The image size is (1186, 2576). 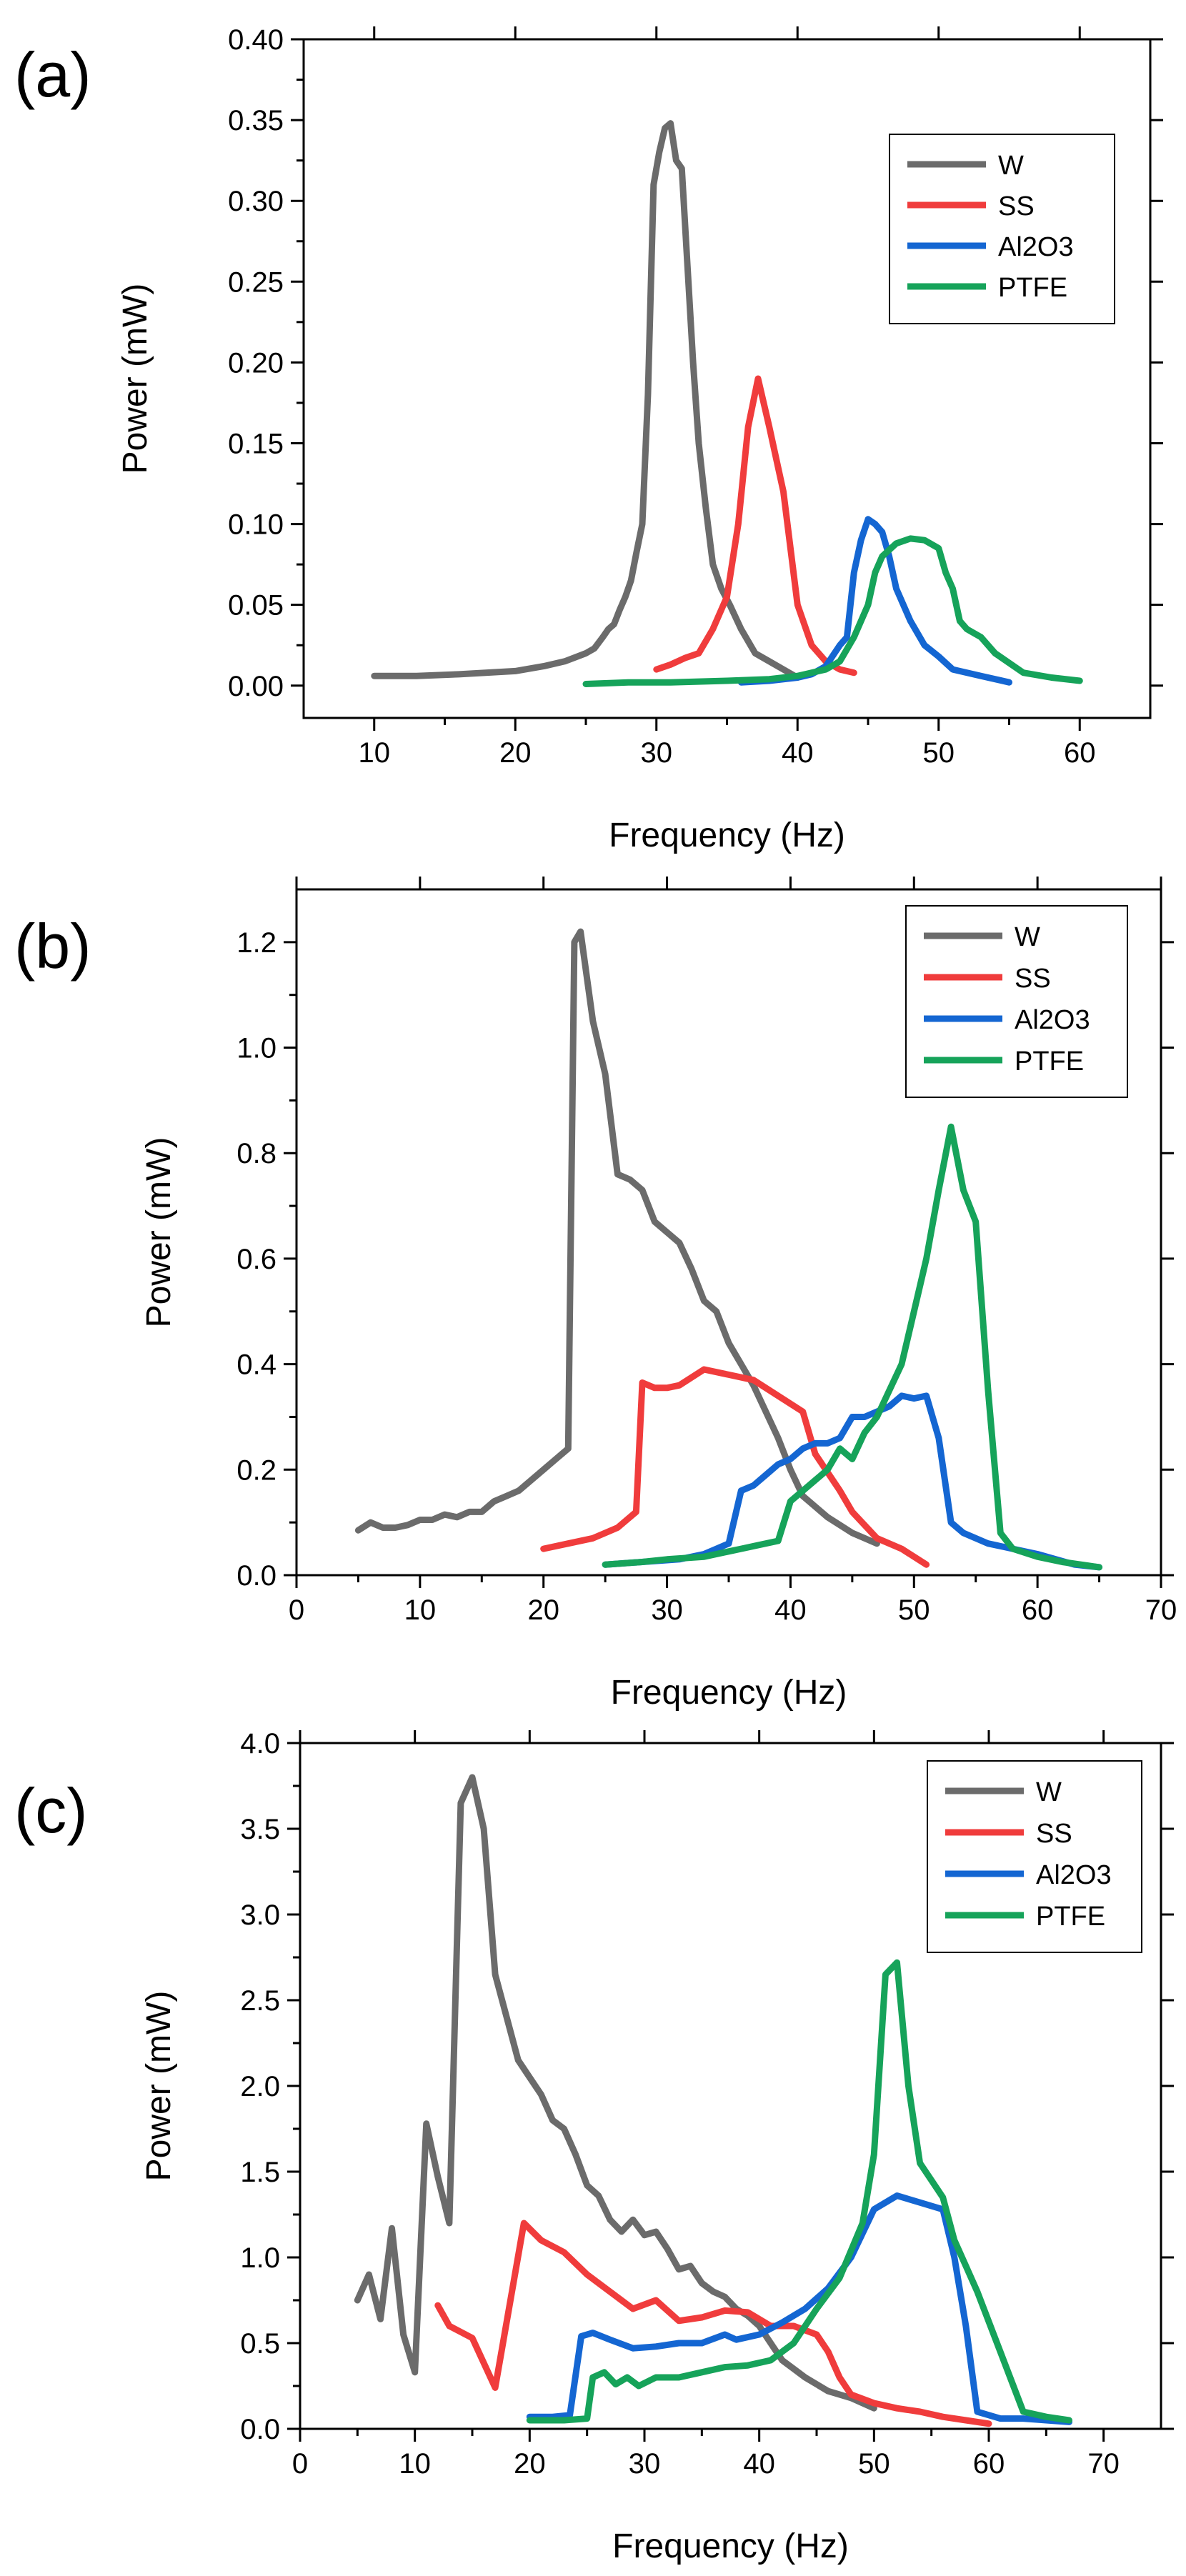 What do you see at coordinates (256, 525) in the screenshot?
I see `y-tick-label: 0.10` at bounding box center [256, 525].